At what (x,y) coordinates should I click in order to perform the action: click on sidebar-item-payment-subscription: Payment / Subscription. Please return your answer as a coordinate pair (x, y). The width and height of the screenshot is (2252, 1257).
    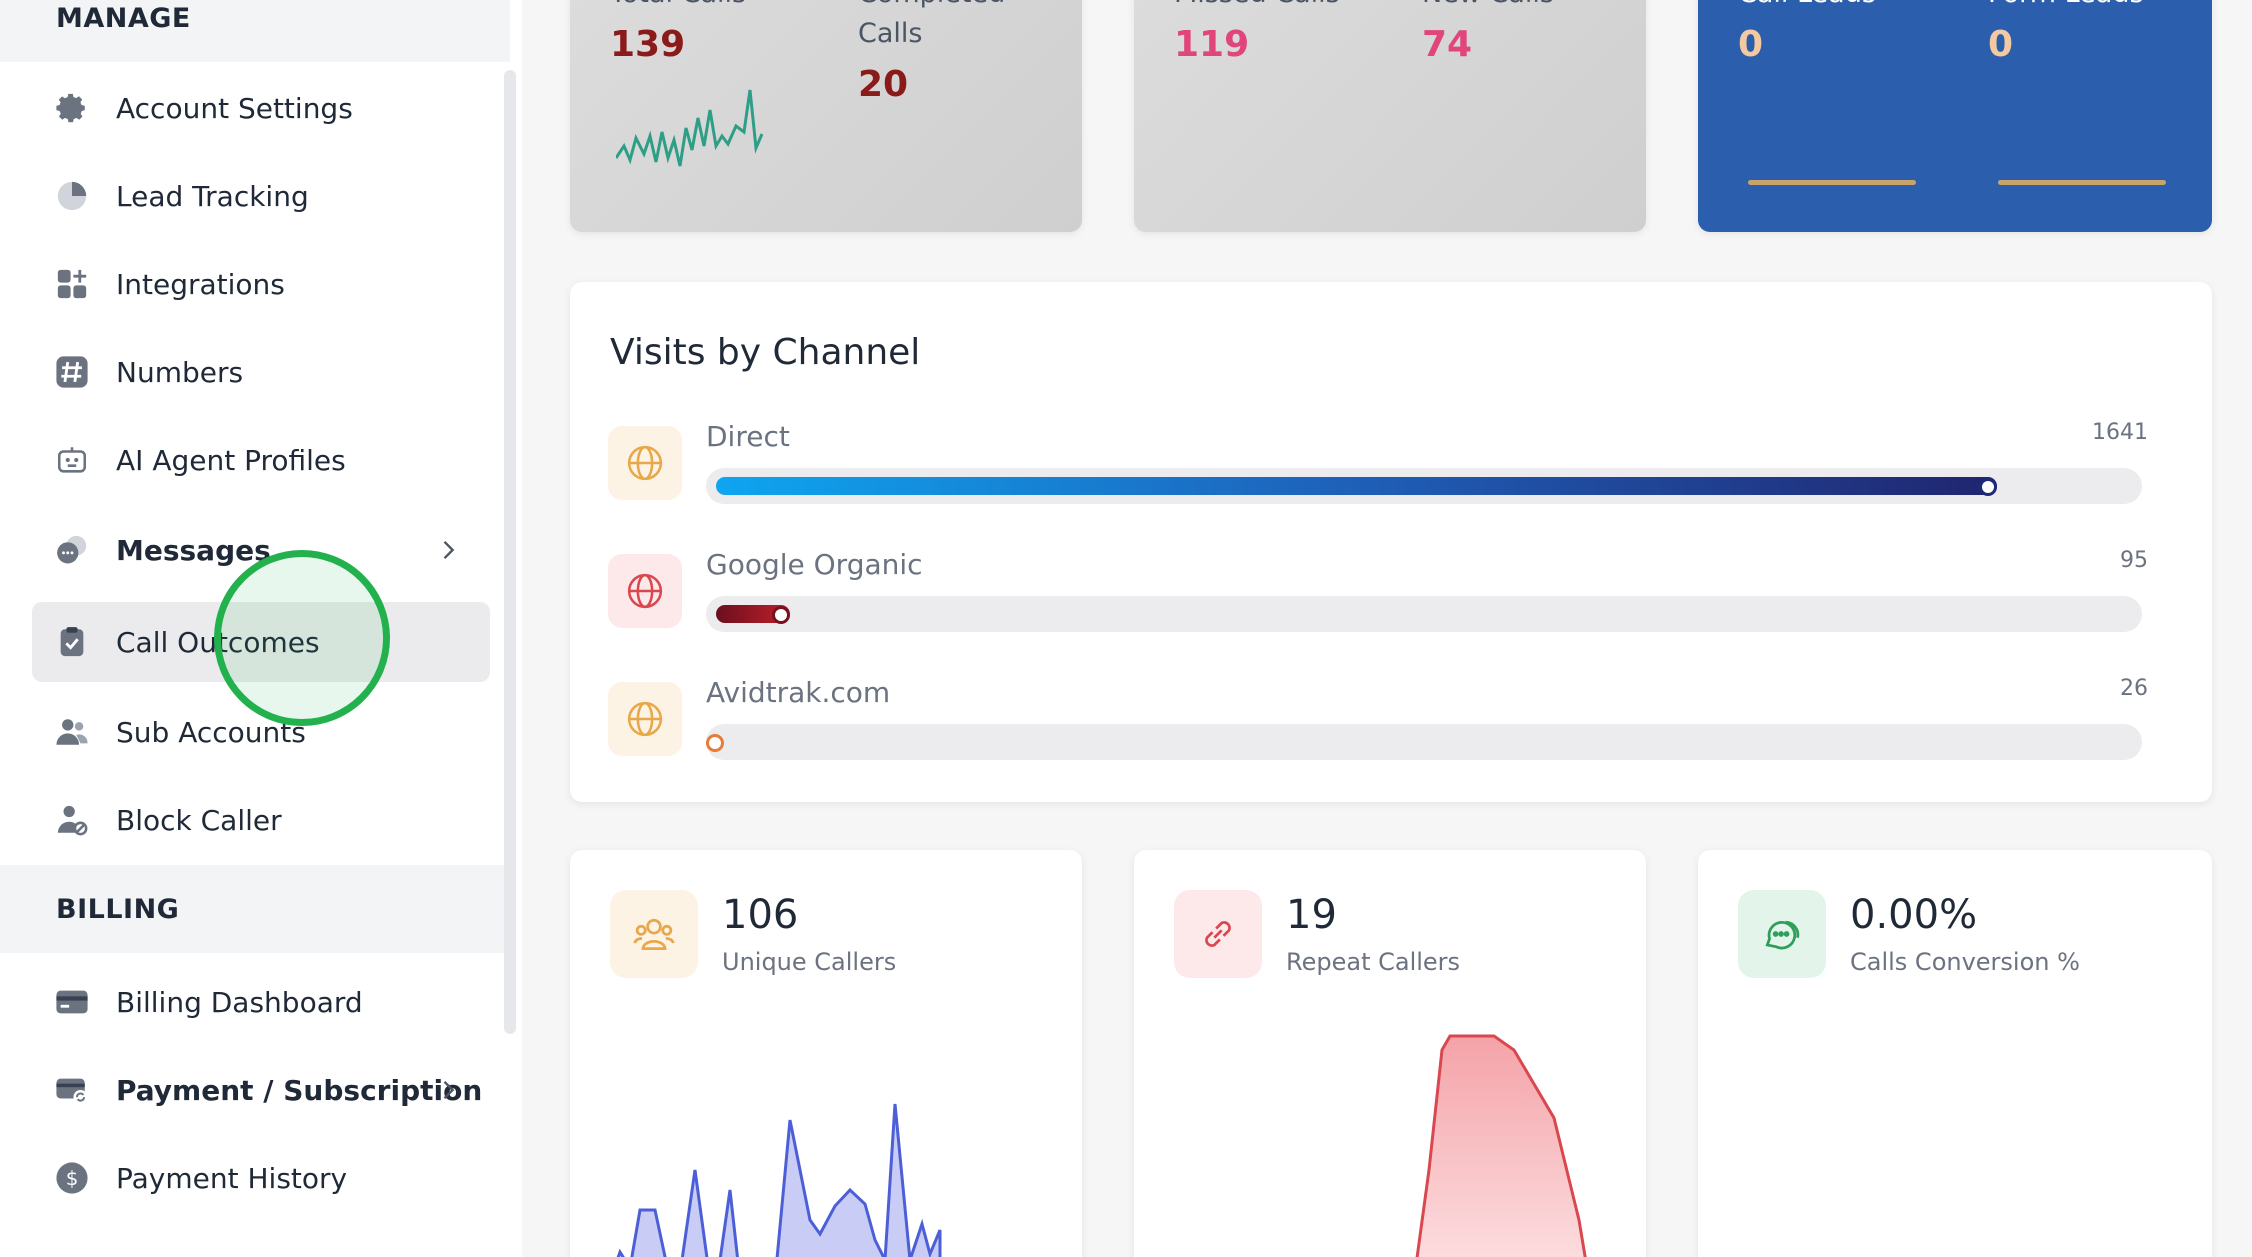
    Looking at the image, I should click on (261, 1090).